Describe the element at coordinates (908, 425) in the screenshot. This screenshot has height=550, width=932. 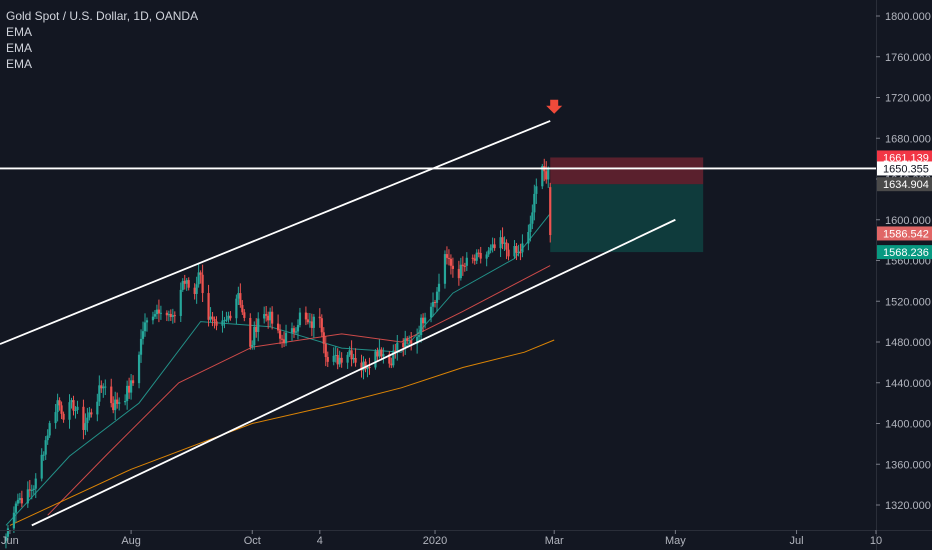
I see `y-tick-label: 1400.000` at that location.